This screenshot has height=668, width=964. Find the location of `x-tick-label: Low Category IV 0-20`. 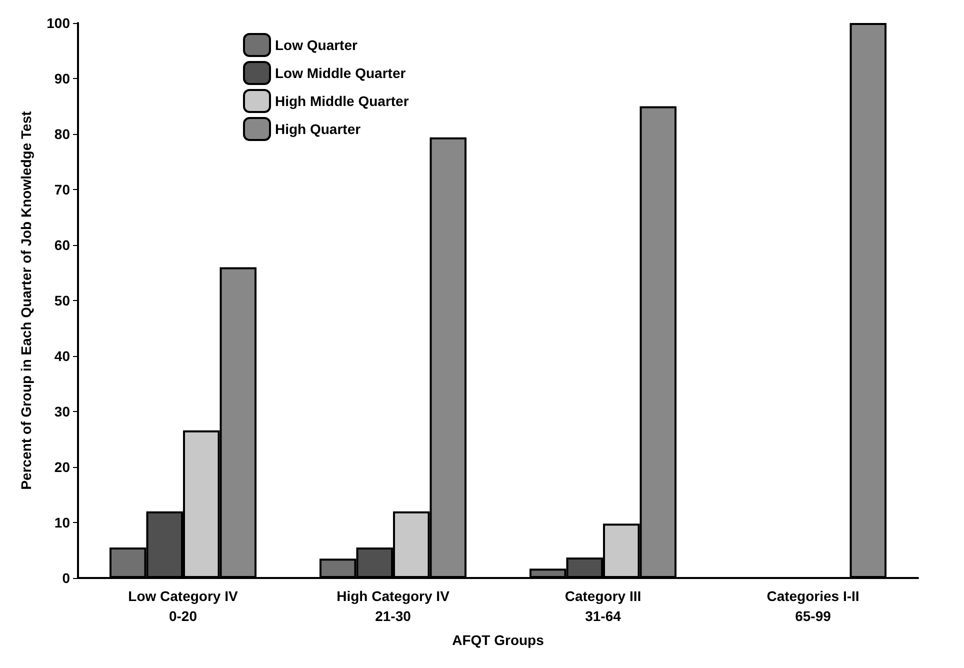

x-tick-label: Low Category IV 0-20 is located at coordinates (183, 606).